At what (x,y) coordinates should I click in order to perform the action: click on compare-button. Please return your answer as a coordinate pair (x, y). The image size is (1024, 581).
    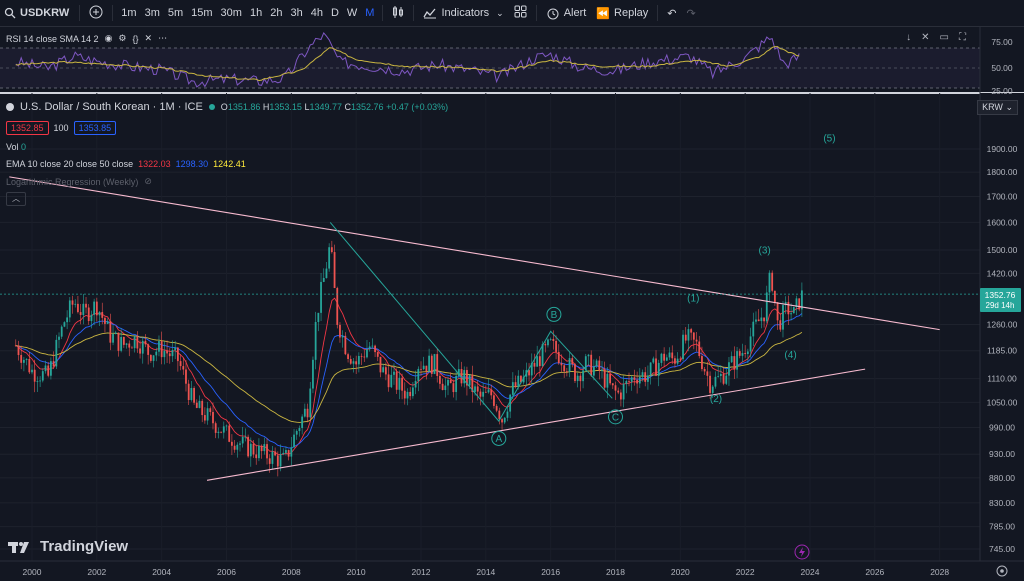
    Looking at the image, I should click on (96, 13).